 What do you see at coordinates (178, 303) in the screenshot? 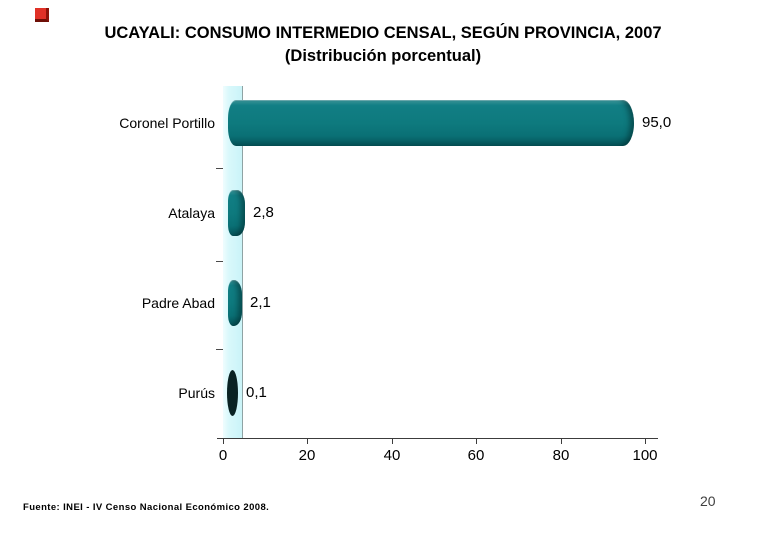
I see `category-label: Padre Abad` at bounding box center [178, 303].